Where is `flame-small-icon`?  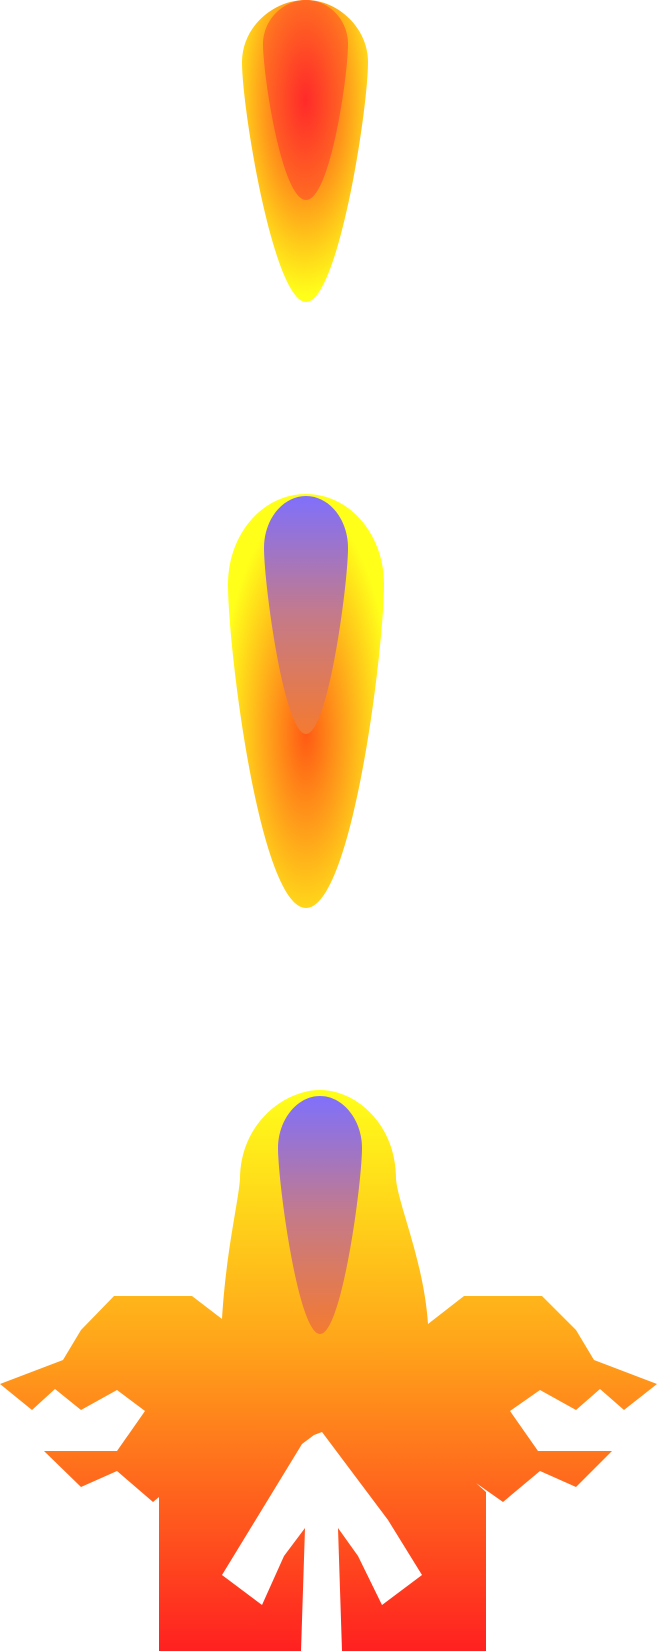
flame-small-icon is located at coordinates (305, 151).